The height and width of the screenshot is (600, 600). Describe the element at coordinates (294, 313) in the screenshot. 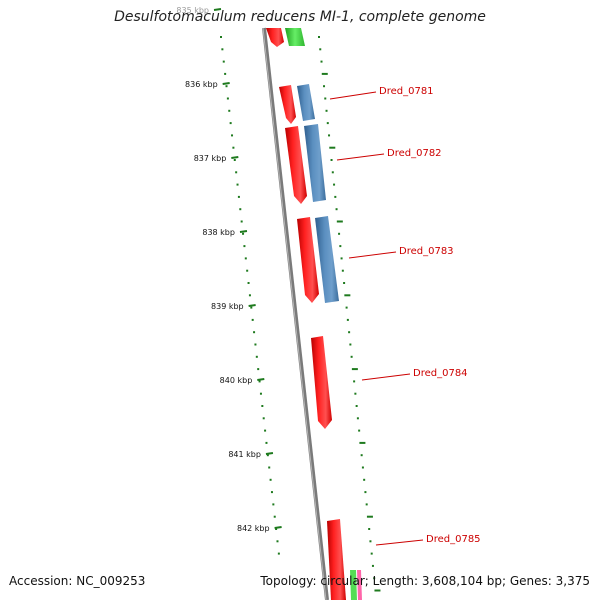

I see `genome-backbone-highlight` at that location.